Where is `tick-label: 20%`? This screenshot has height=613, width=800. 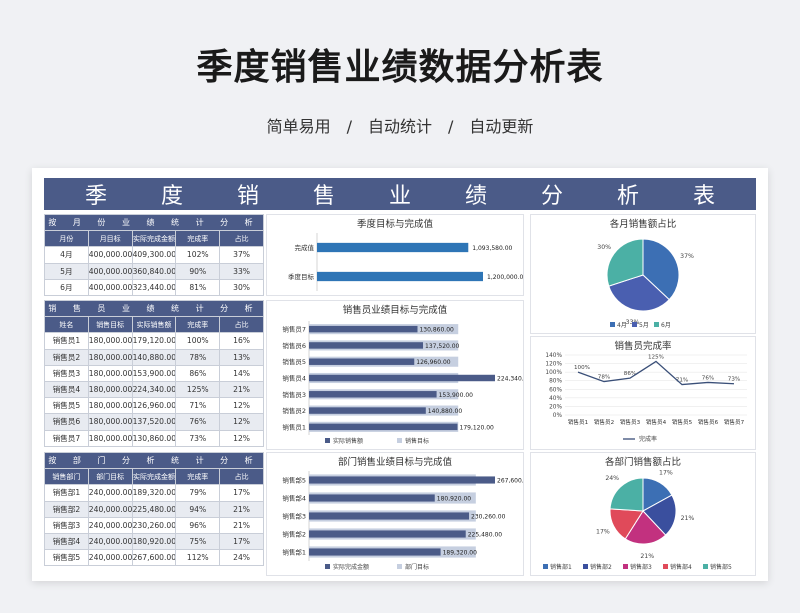
tick-label: 20% is located at coordinates (555, 407).